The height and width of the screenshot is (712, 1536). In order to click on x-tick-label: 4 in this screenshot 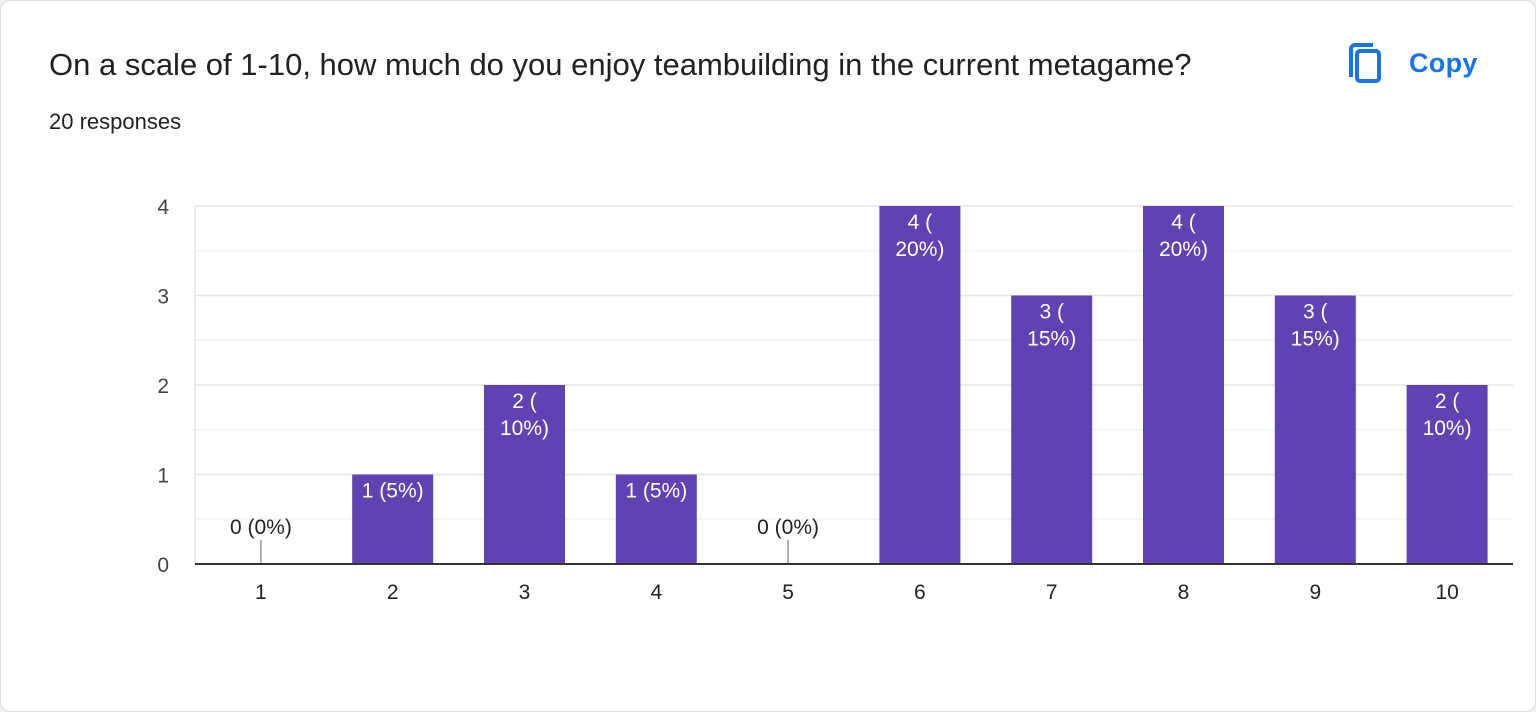, I will do `click(656, 592)`.